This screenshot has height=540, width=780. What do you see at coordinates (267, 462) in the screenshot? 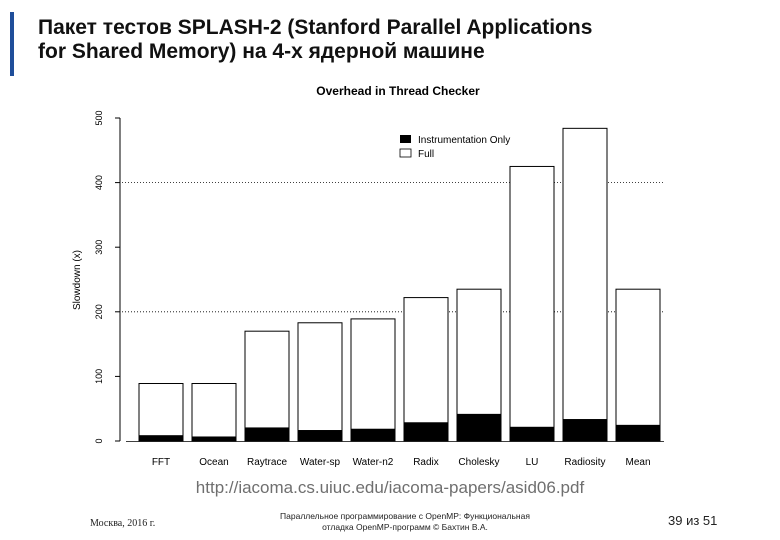
I see `x-tick-label-raytrace: Raytrace` at bounding box center [267, 462].